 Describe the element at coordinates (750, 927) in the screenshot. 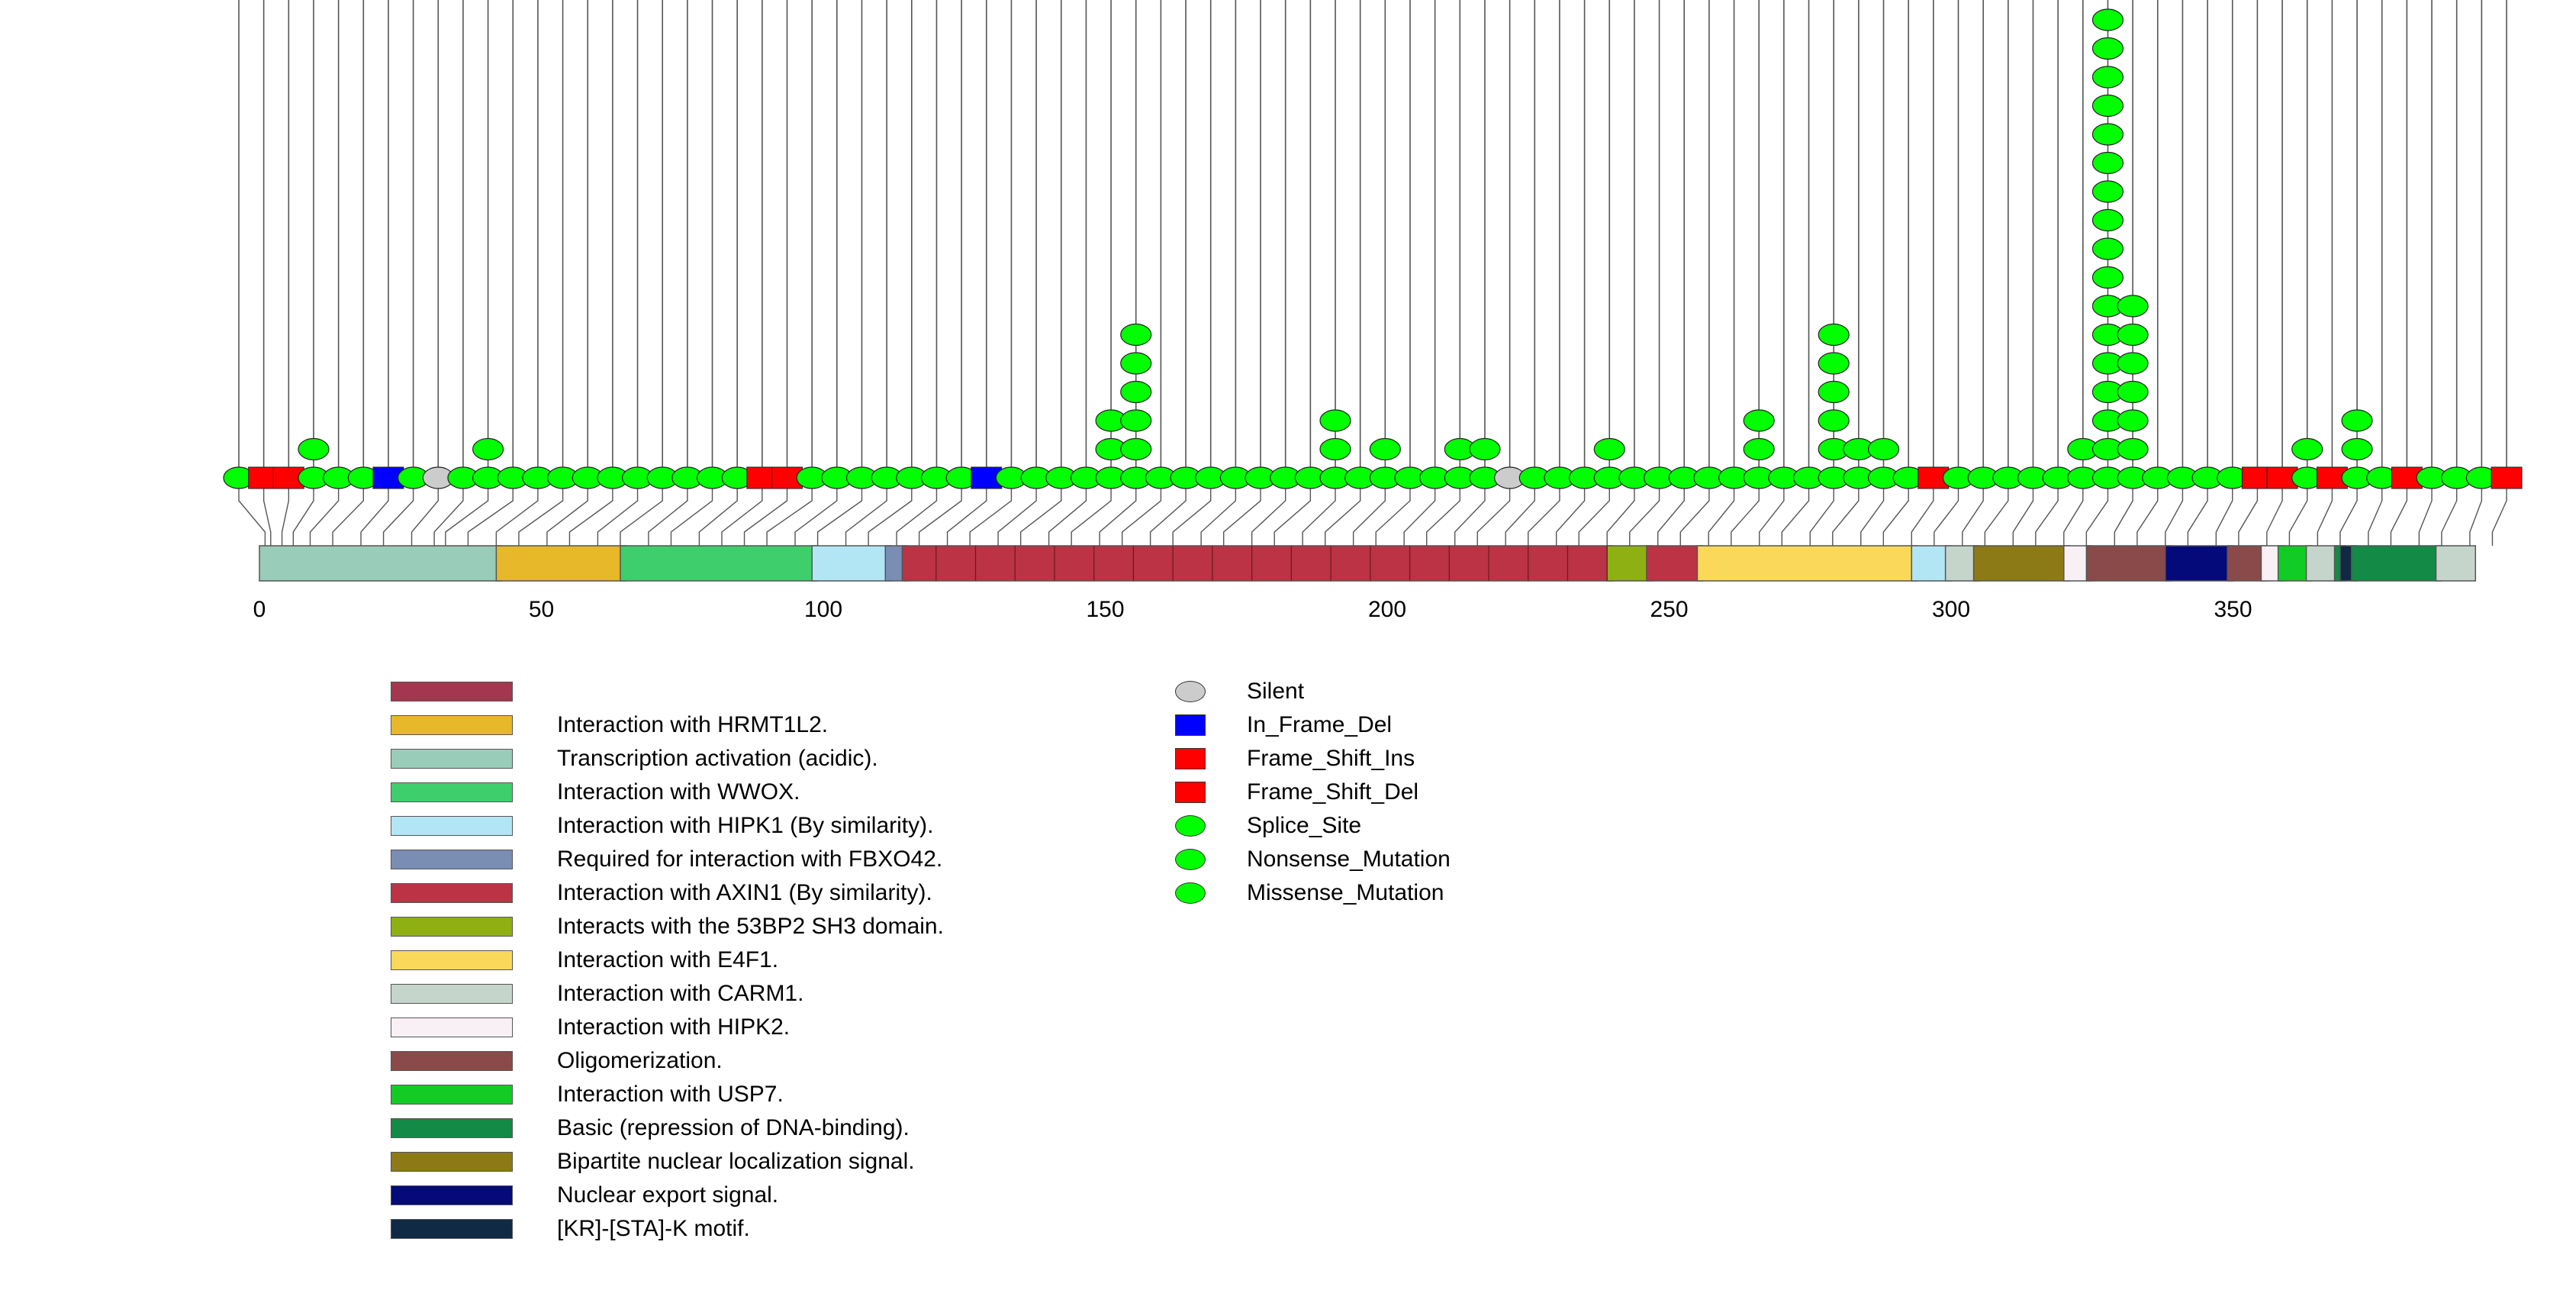

I see `domain-legend-label: Interacts with the 53BP2 SH3 domain.` at that location.